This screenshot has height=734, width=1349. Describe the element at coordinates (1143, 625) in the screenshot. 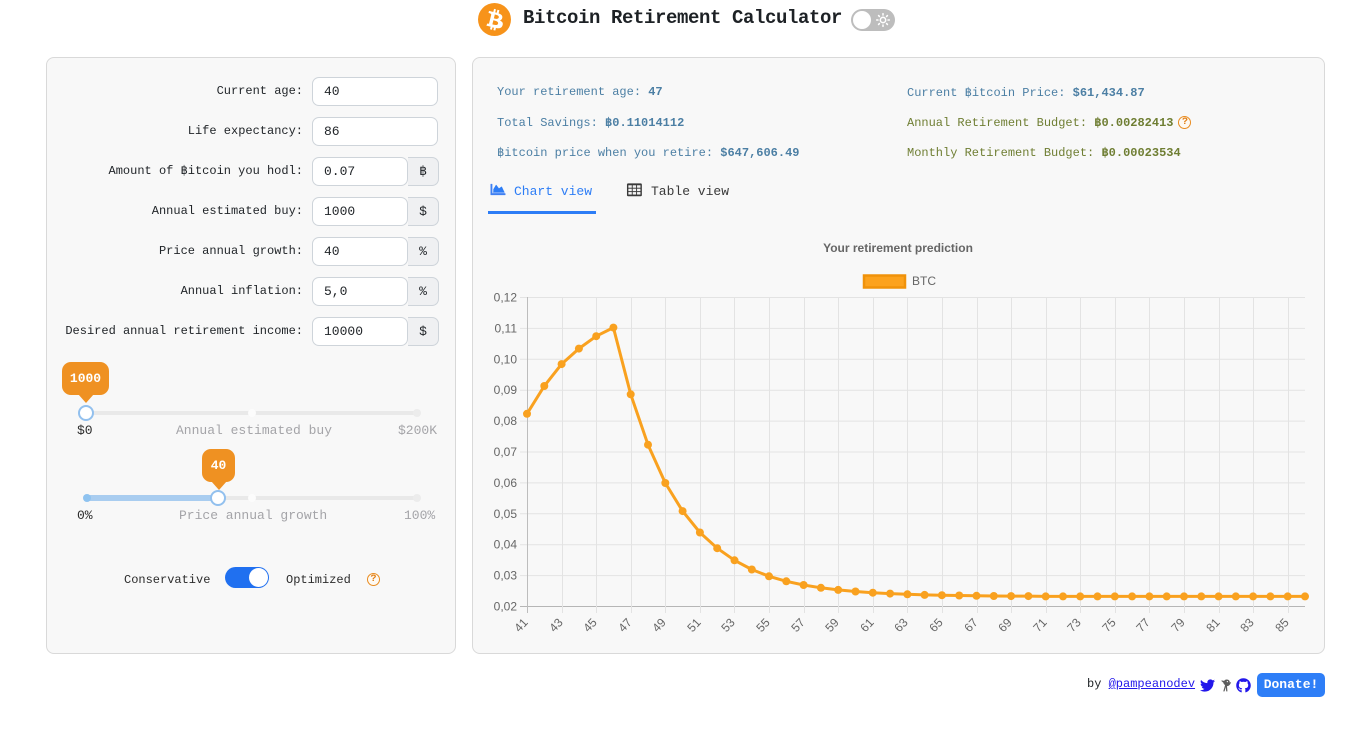

I see `svg-text: 77` at that location.